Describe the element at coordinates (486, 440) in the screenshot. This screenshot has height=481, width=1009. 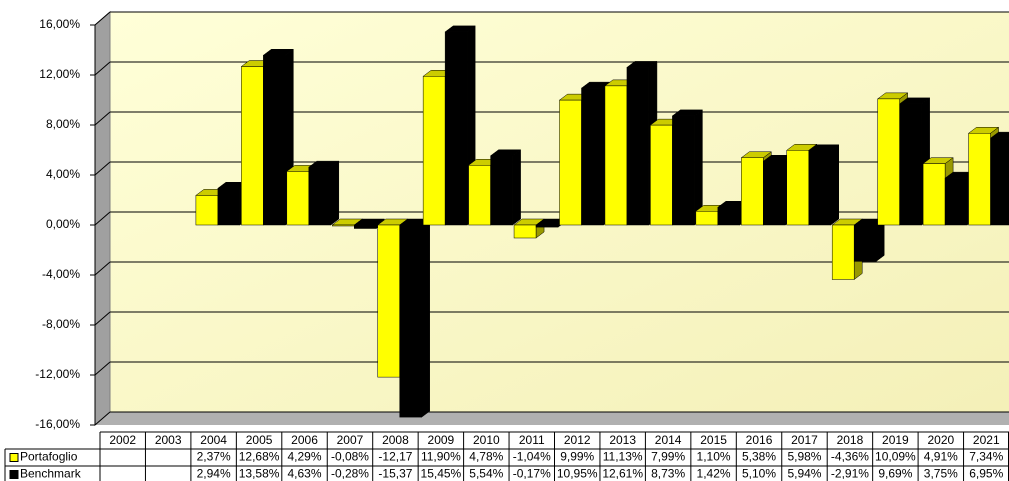
I see `x-tick-label: 2010` at that location.